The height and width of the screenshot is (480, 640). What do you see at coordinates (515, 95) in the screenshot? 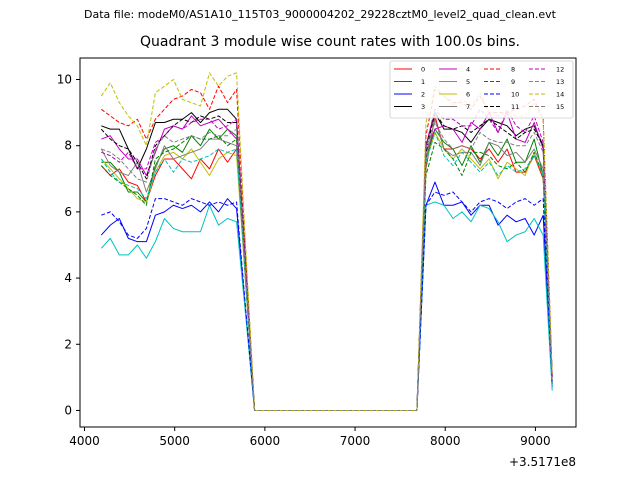
I see `legend-label-10: 10` at bounding box center [515, 95].